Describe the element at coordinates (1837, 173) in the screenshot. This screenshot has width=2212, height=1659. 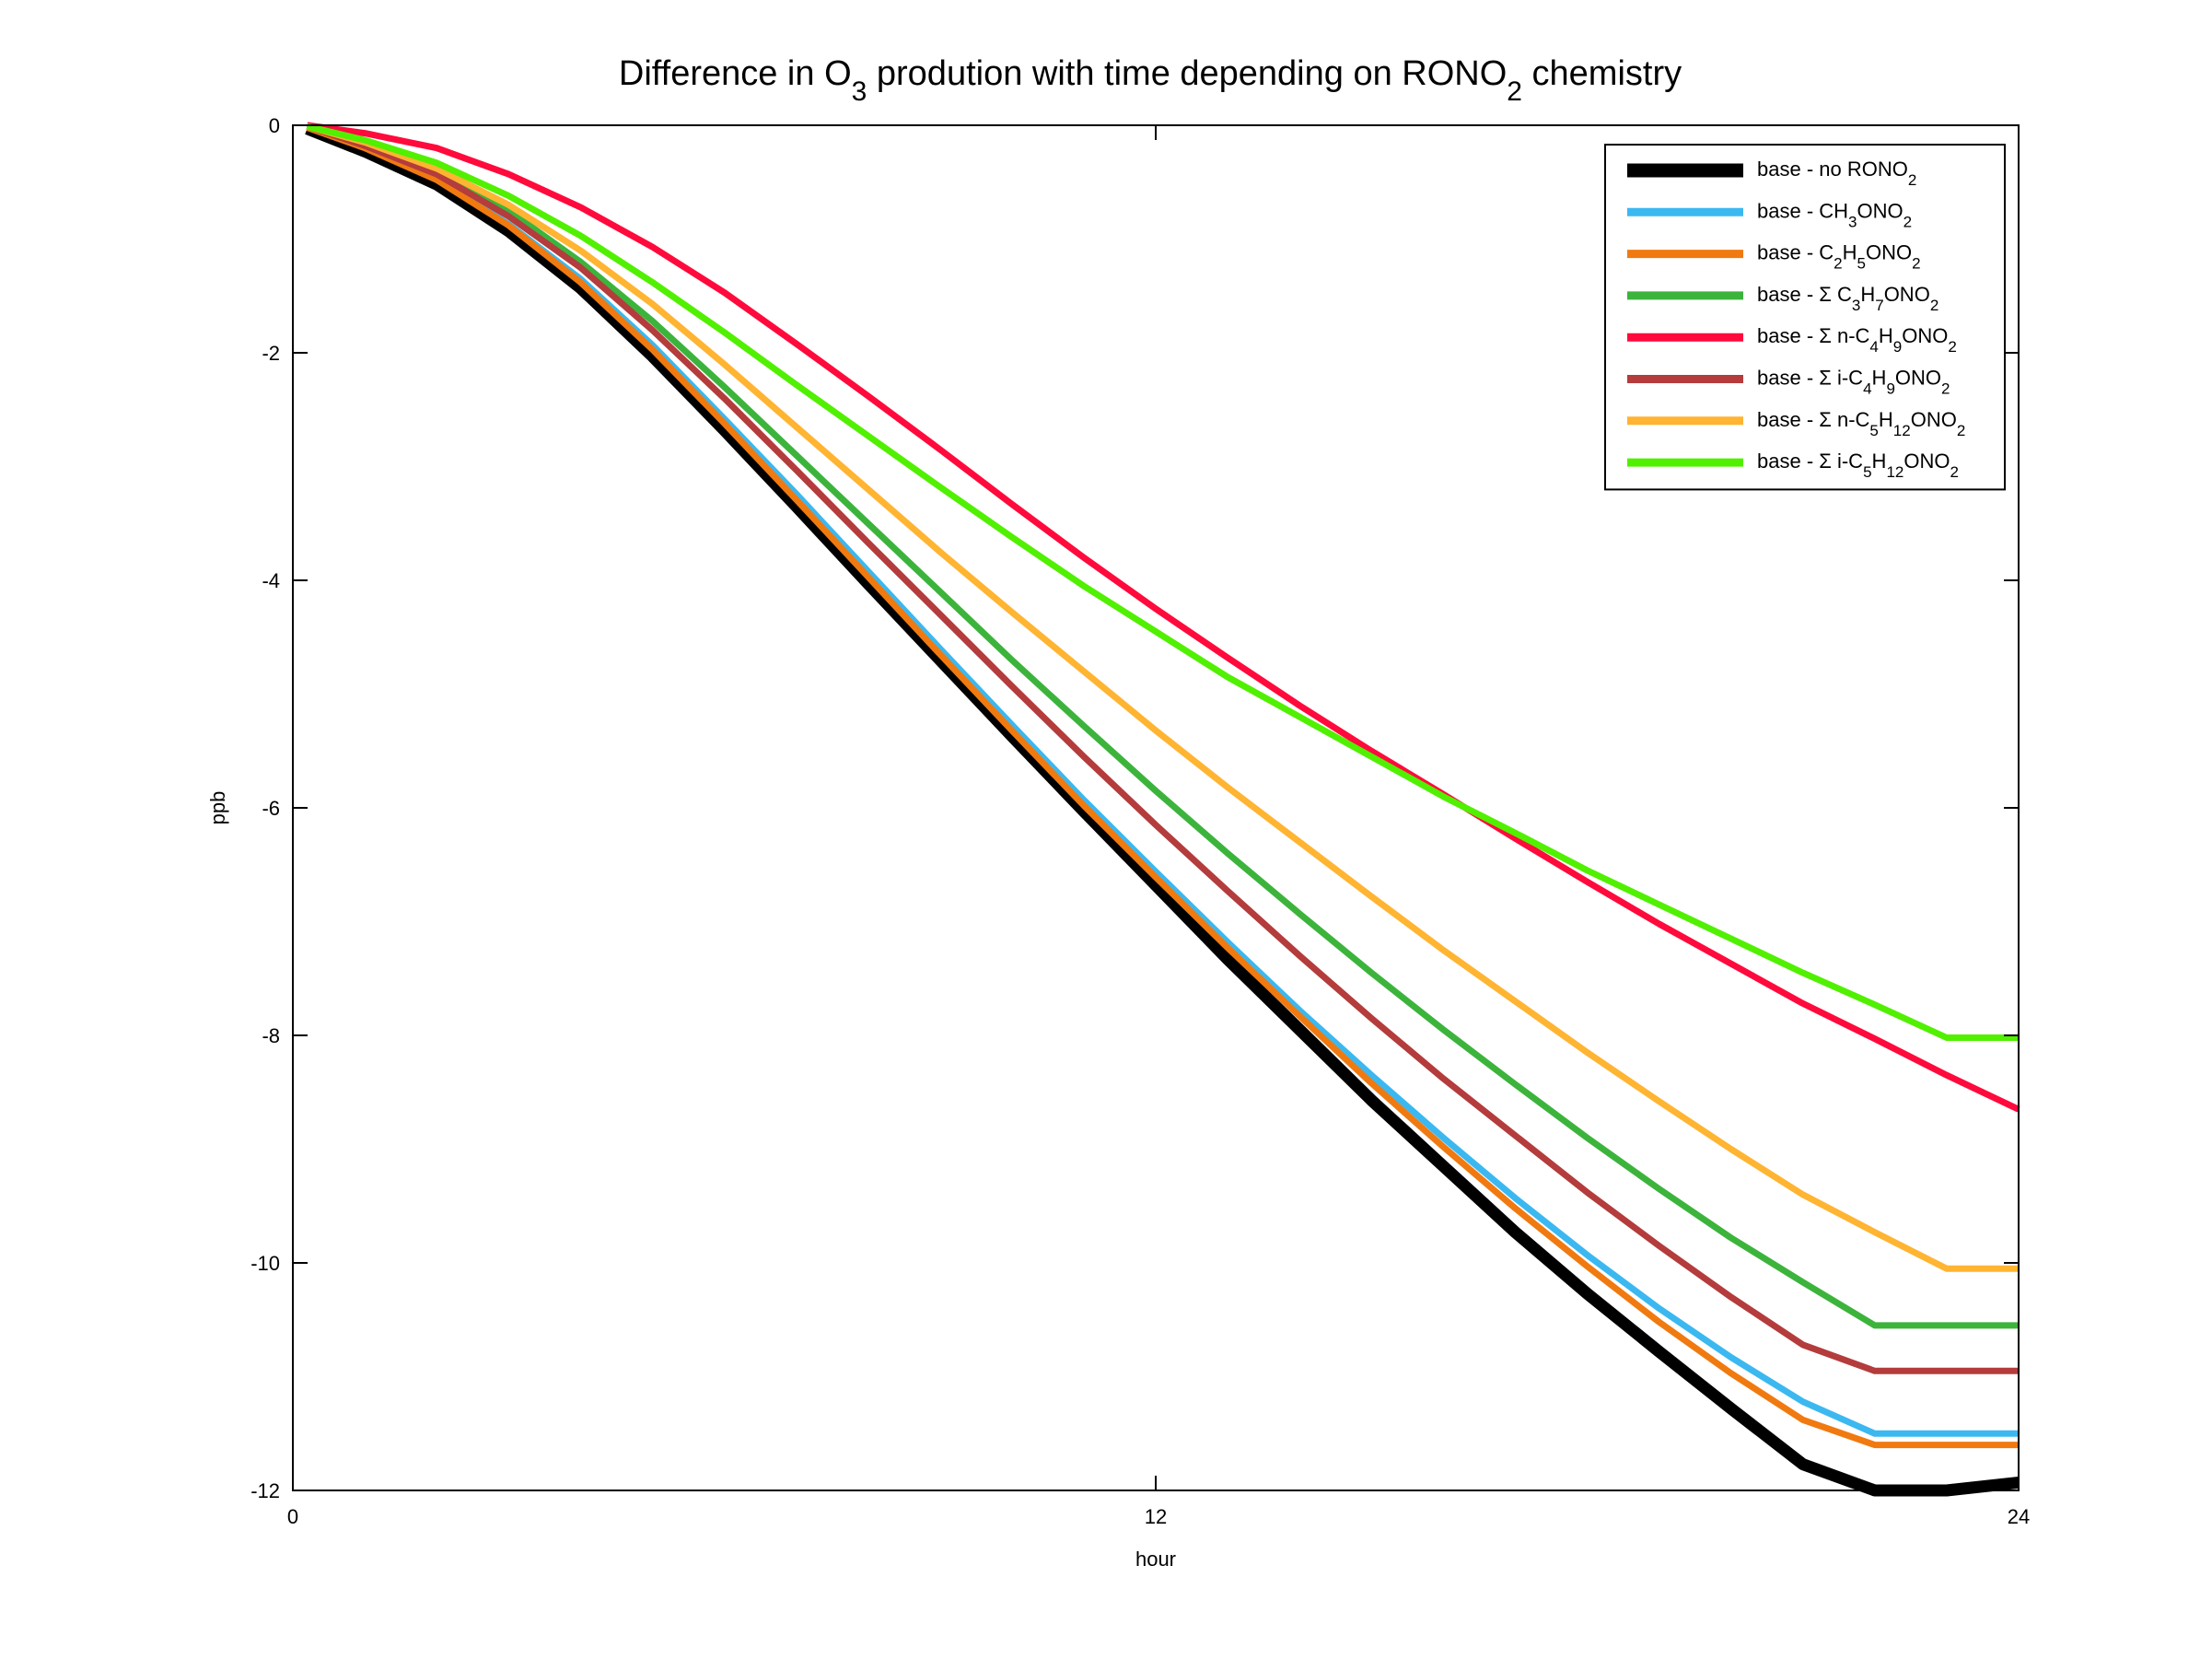
I see `legend-label: base - no RONO2` at that location.